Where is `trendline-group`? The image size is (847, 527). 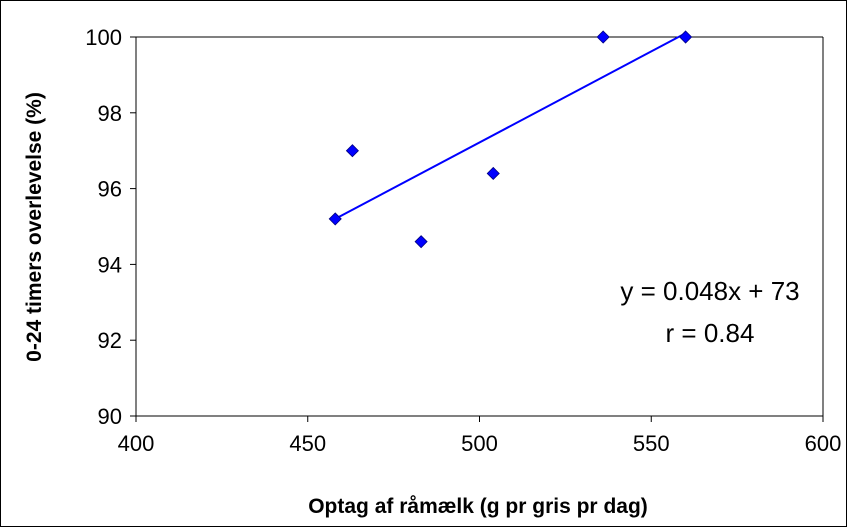 trendline-group is located at coordinates (510, 126).